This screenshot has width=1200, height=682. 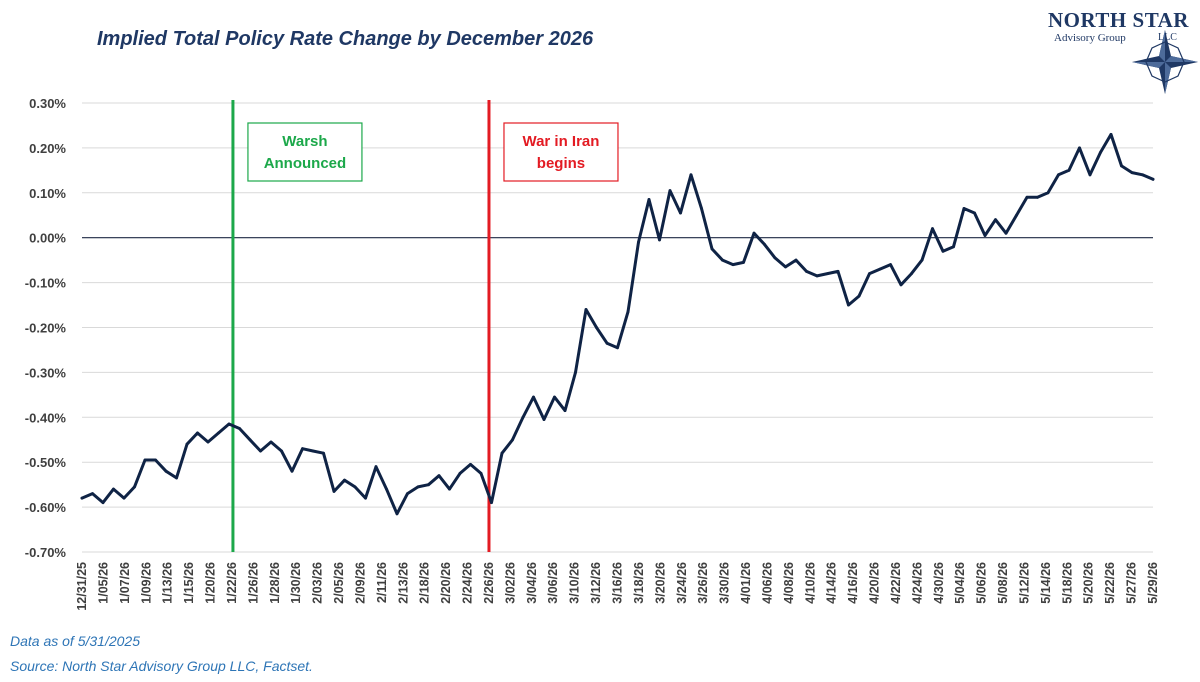 I want to click on x-tick-label: 2/24/26, so click(x=468, y=583).